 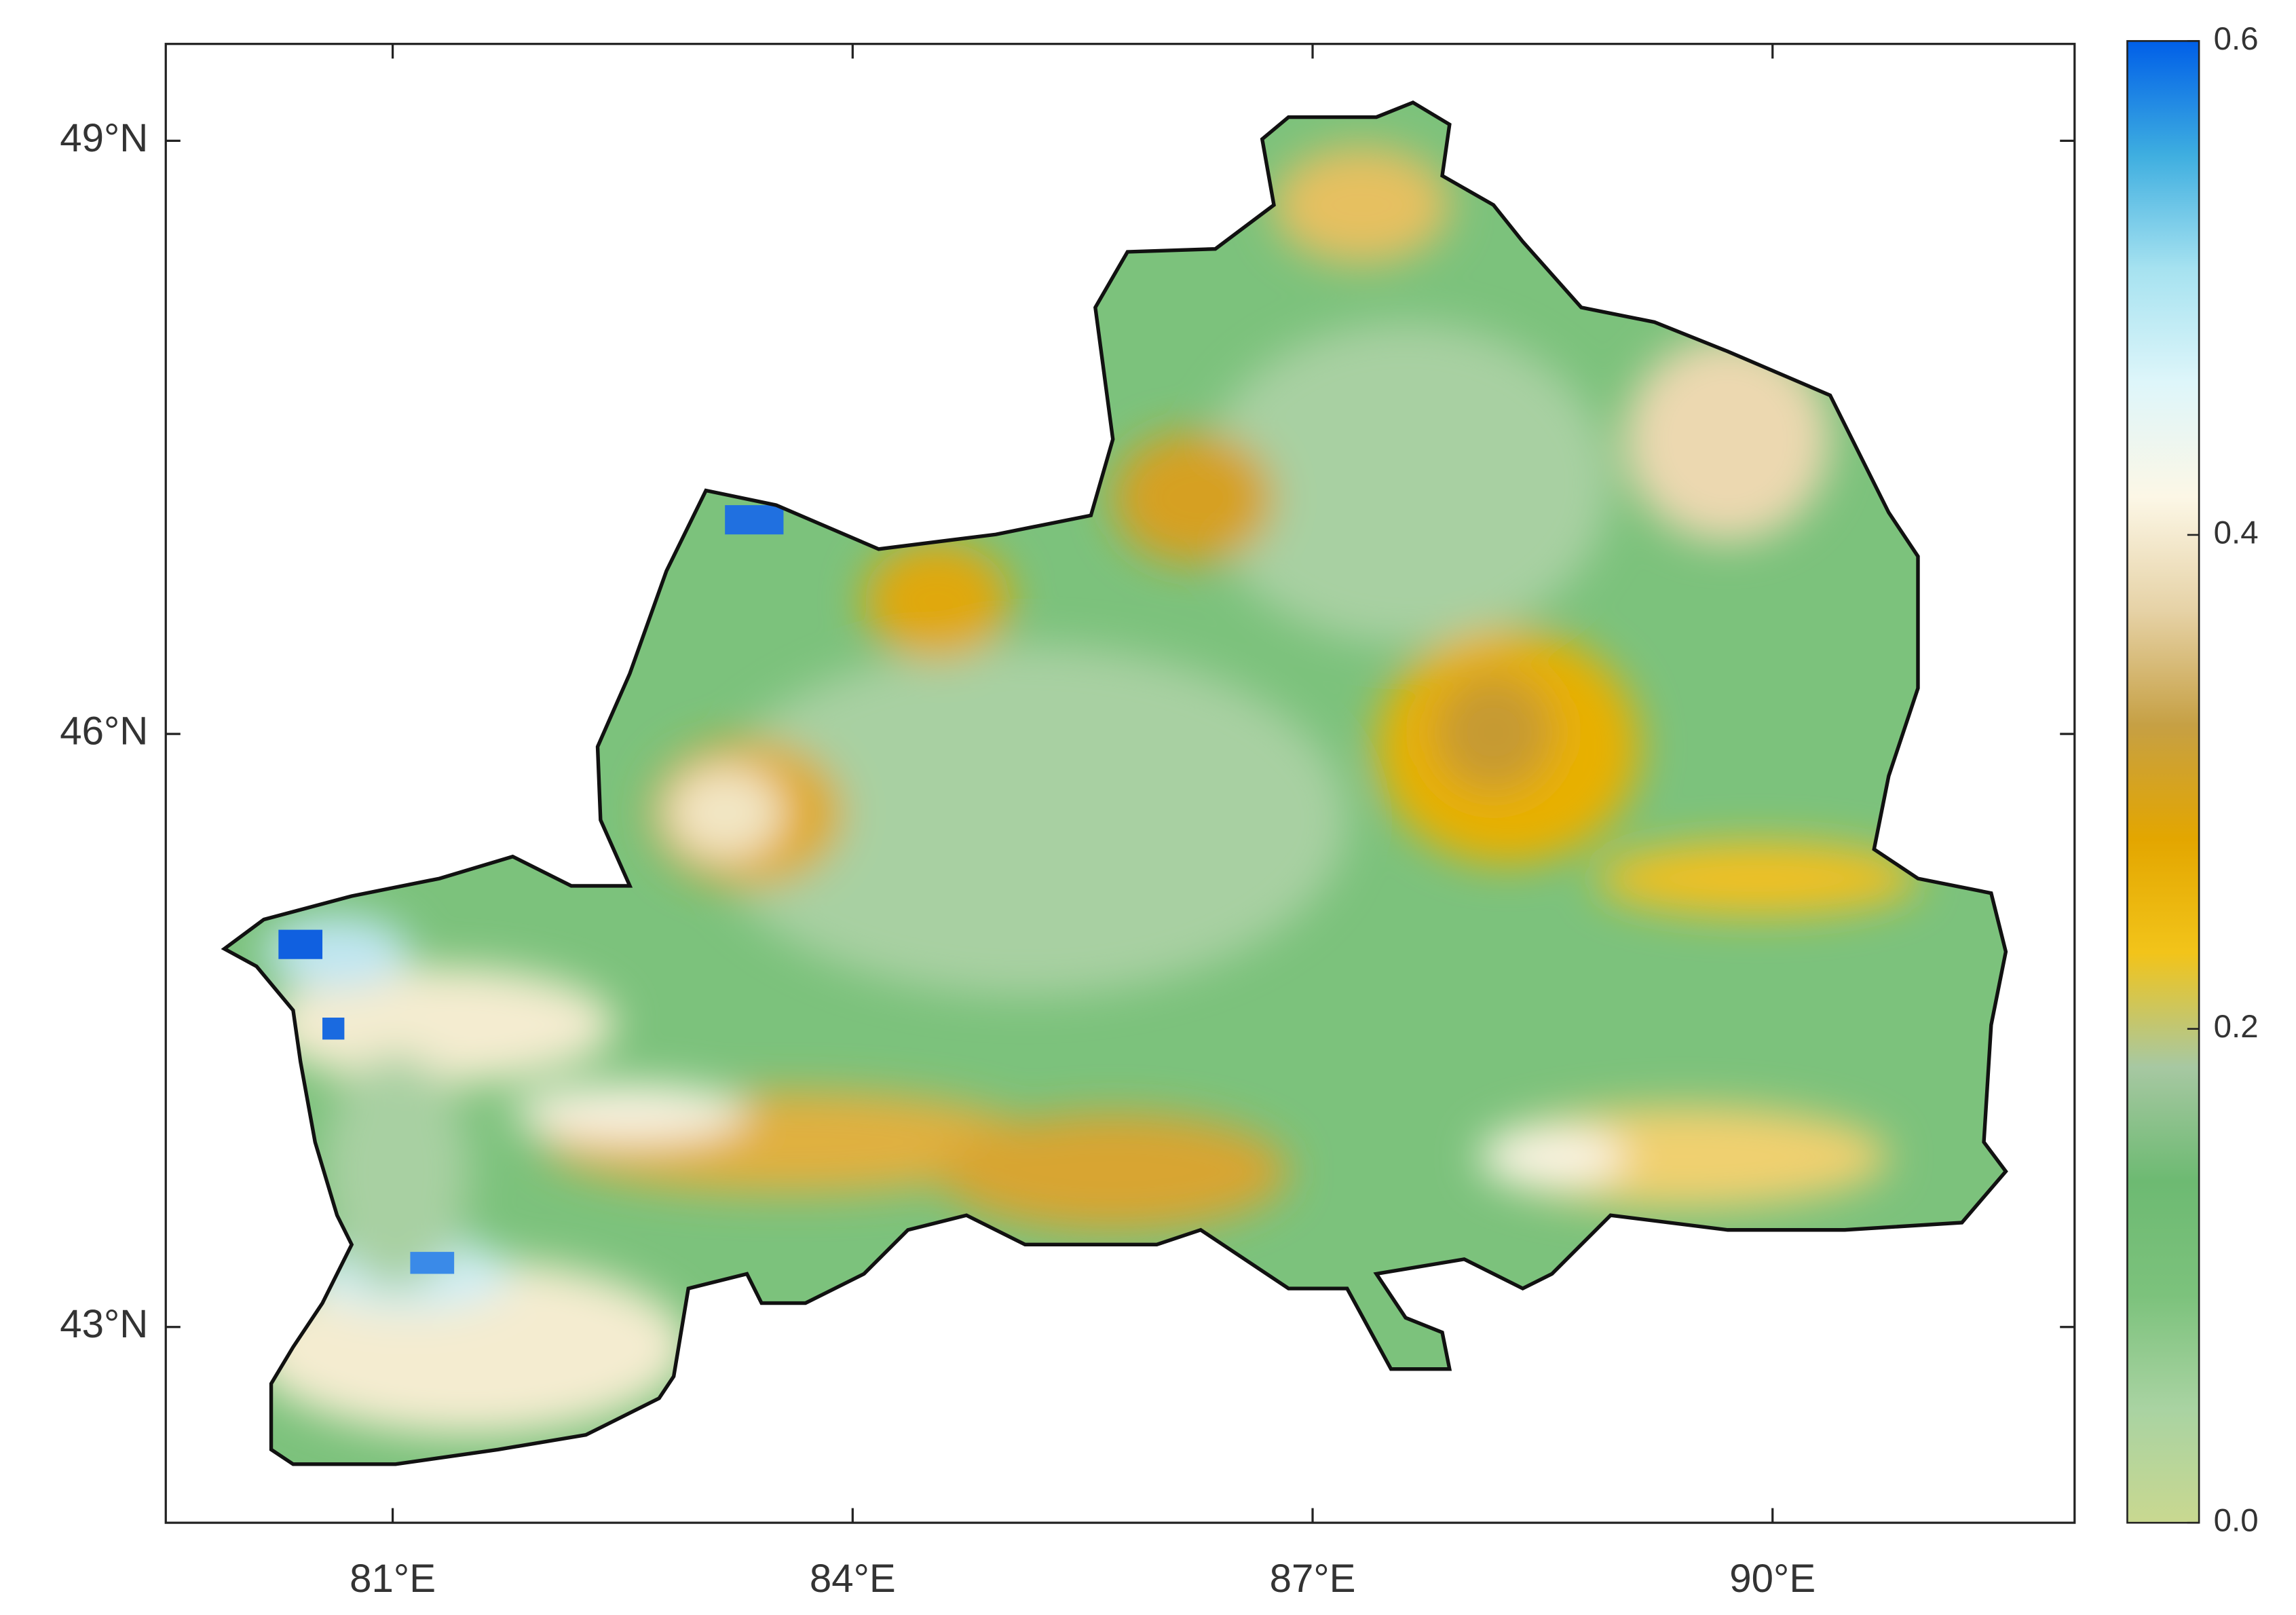 I want to click on colorbar-tick-label: 0.0, so click(x=2236, y=1521).